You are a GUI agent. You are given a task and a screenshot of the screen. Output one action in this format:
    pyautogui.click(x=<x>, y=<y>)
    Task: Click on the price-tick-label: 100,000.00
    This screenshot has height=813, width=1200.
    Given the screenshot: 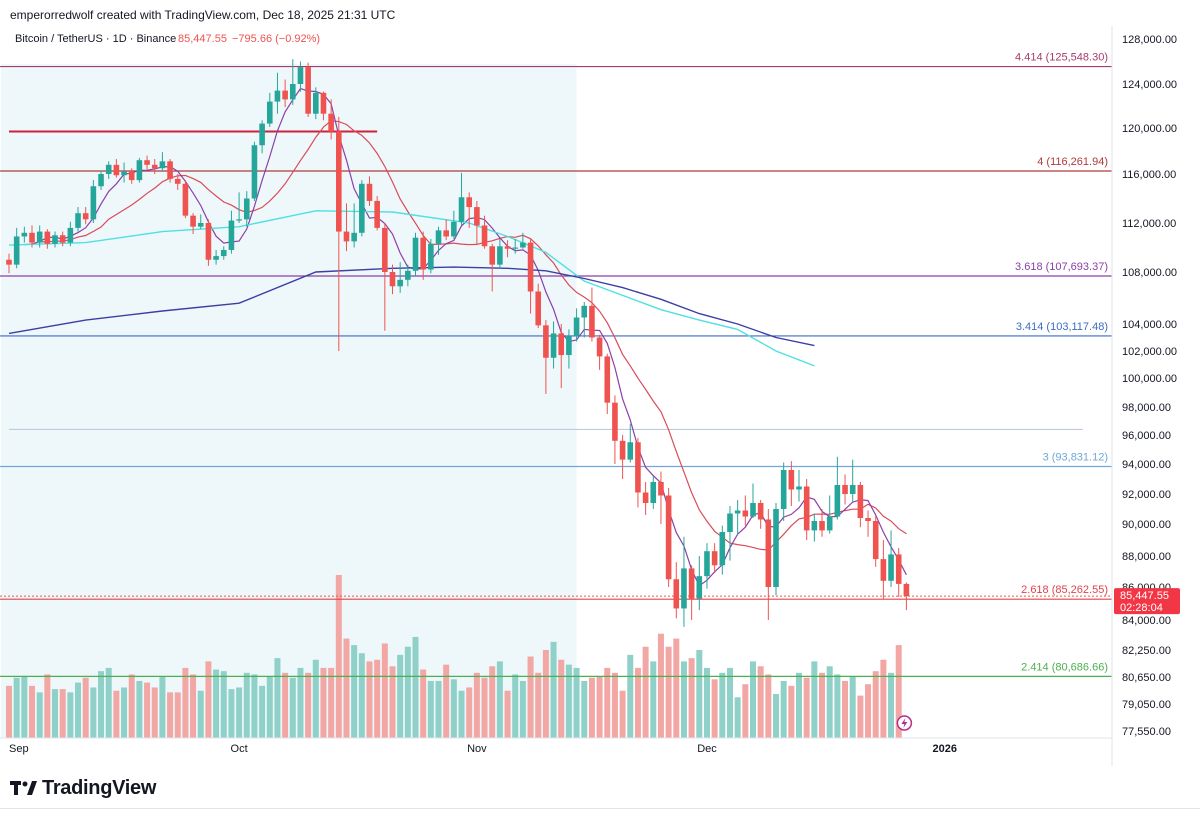 What is the action you would take?
    pyautogui.click(x=1149, y=379)
    